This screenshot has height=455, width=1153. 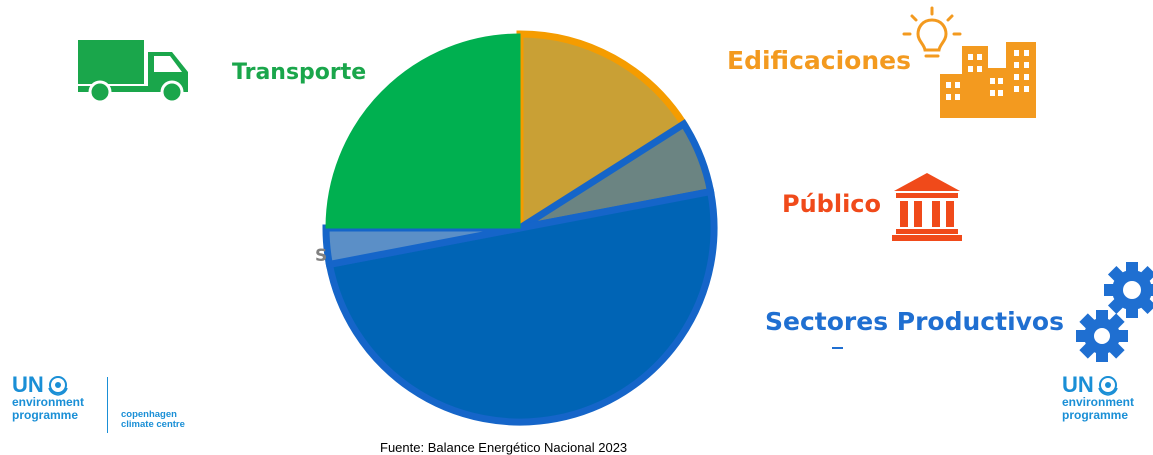 I want to click on lightbulb-icon, so click(x=932, y=32).